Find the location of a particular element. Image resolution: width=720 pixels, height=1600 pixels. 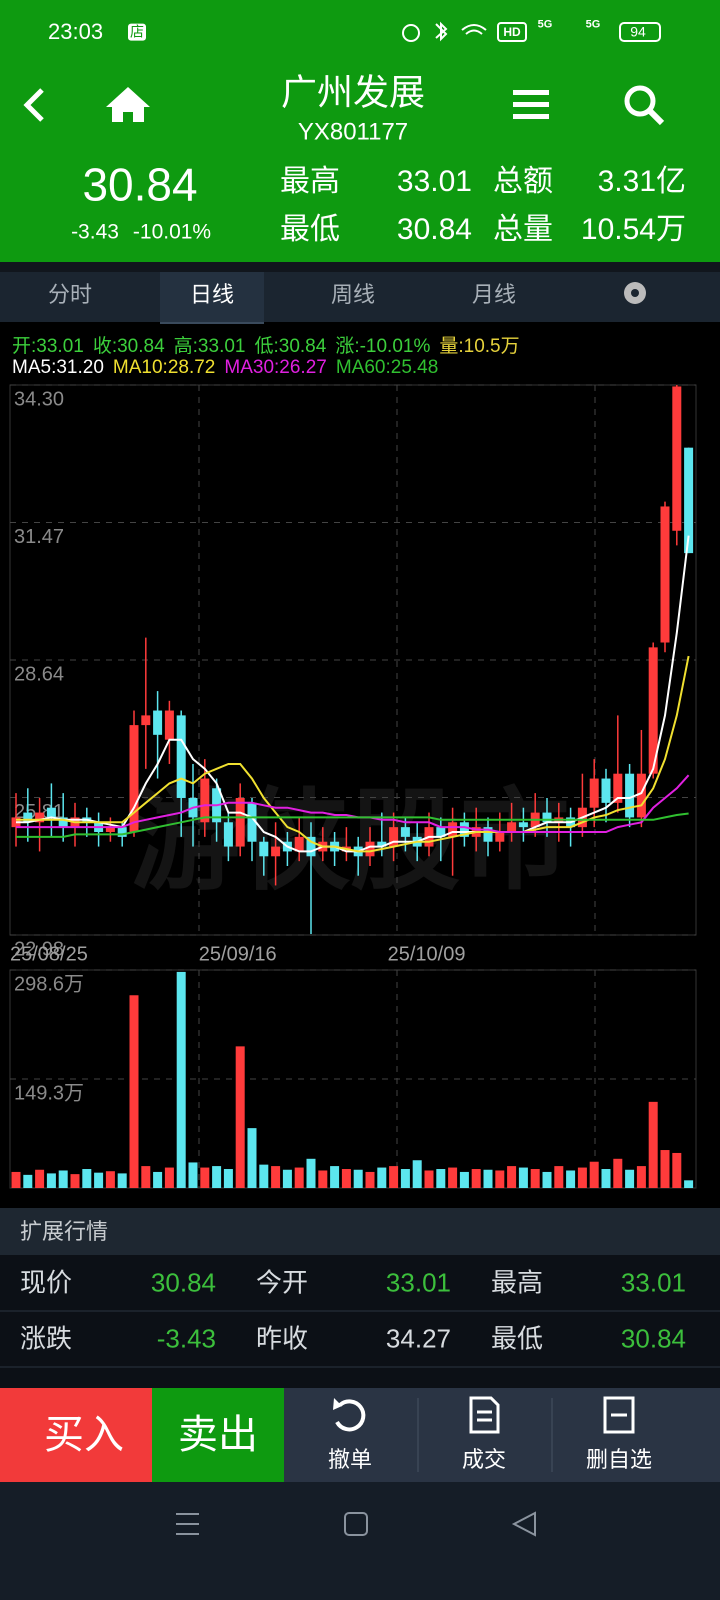

quote-value: 30.84 is located at coordinates (653, 1338).